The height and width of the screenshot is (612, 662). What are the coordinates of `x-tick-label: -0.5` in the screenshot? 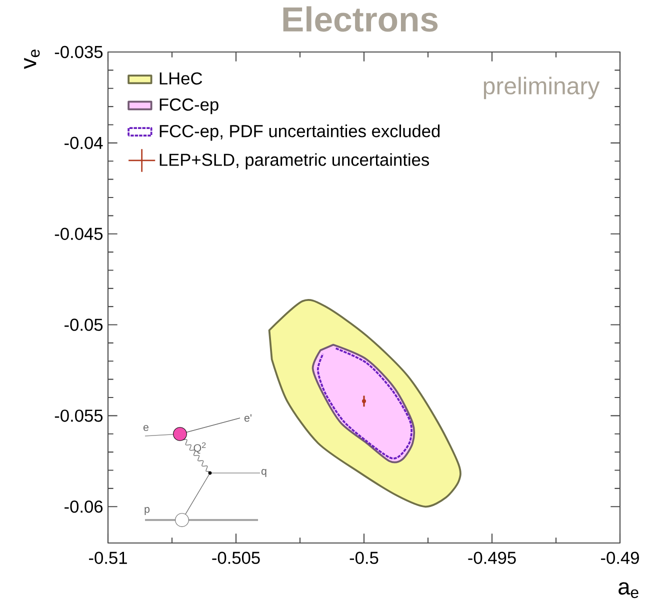 It's located at (364, 558).